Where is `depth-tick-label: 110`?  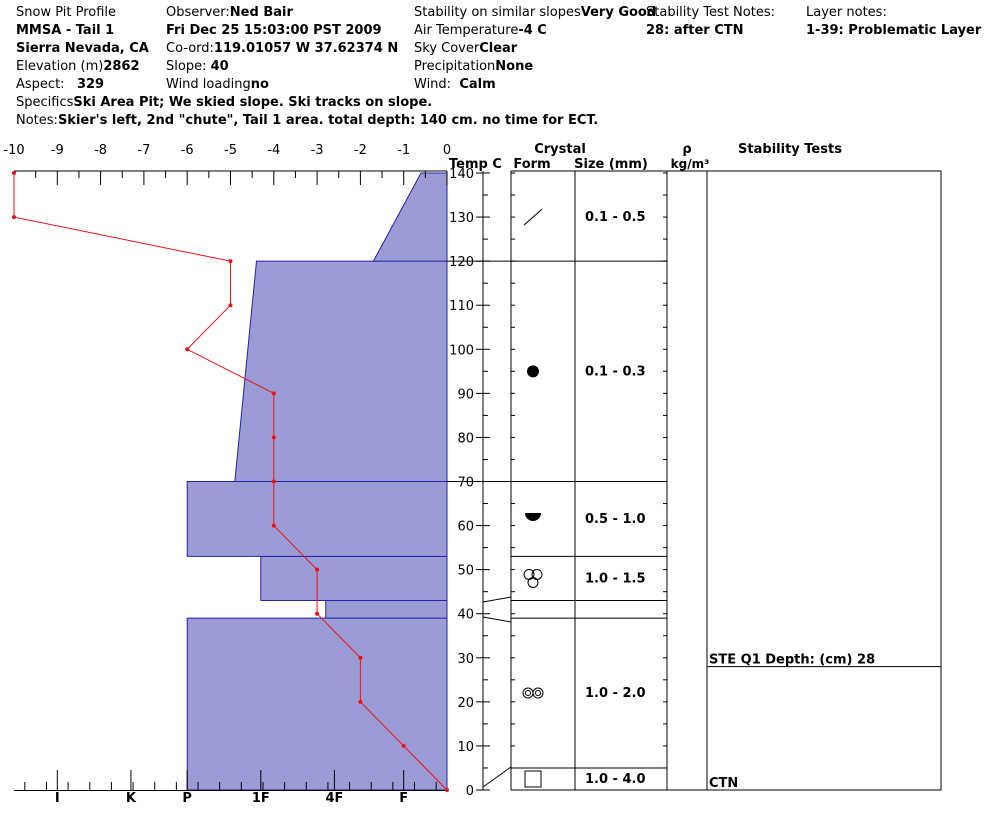
depth-tick-label: 110 is located at coordinates (461, 306).